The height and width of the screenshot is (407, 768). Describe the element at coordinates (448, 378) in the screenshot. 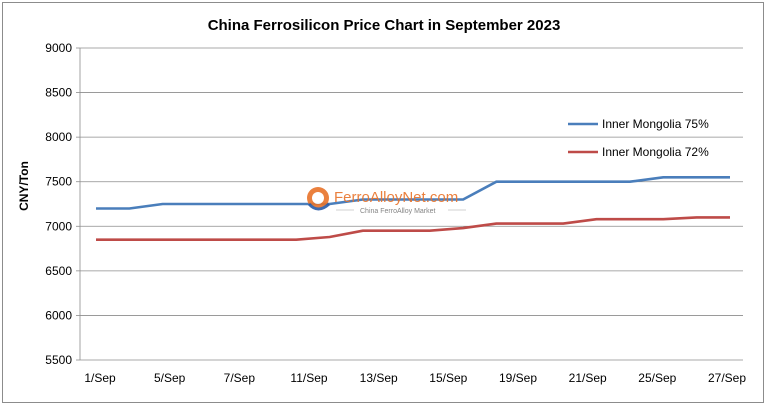

I see `x-tick-label-6: 15/Sep` at that location.